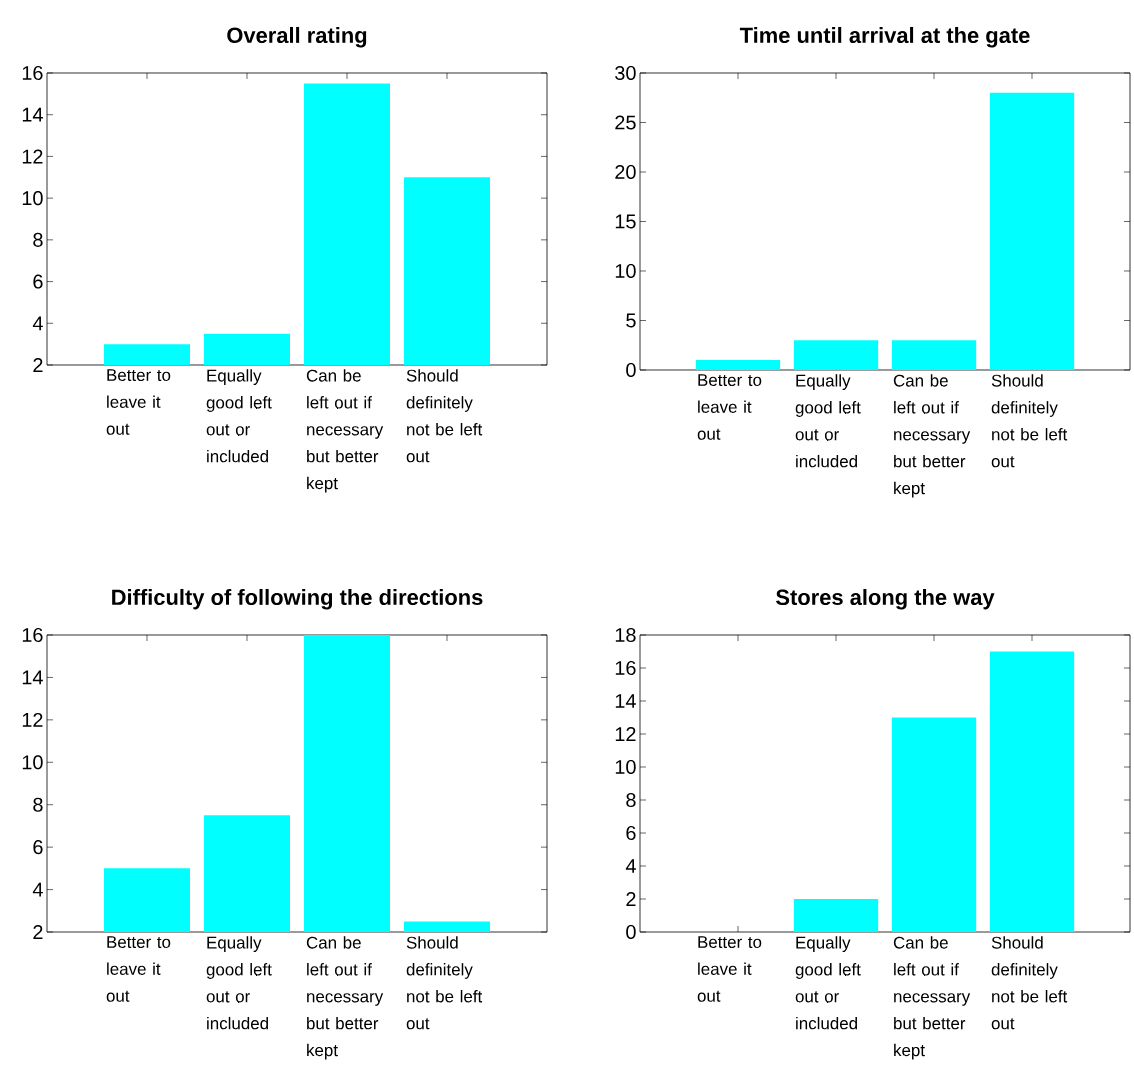  I want to click on y-tick-label: 15, so click(625, 221).